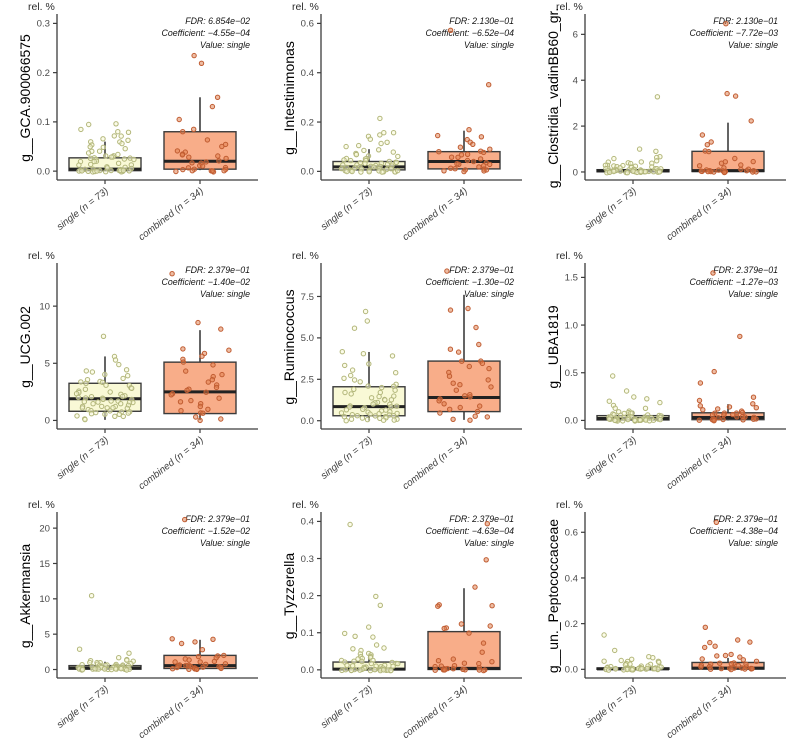  I want to click on y-tick-label: 1.0, so click(571, 325).